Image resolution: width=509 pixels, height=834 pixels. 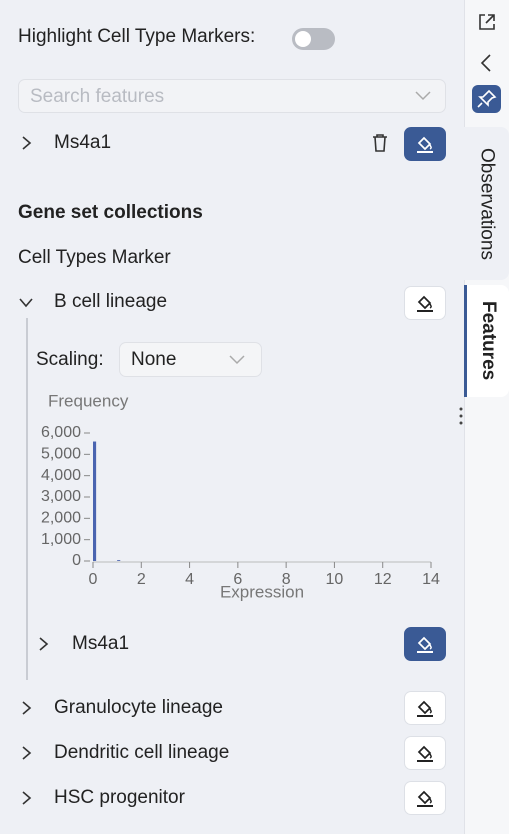 What do you see at coordinates (431, 579) in the screenshot?
I see `x-tick-label: 14` at bounding box center [431, 579].